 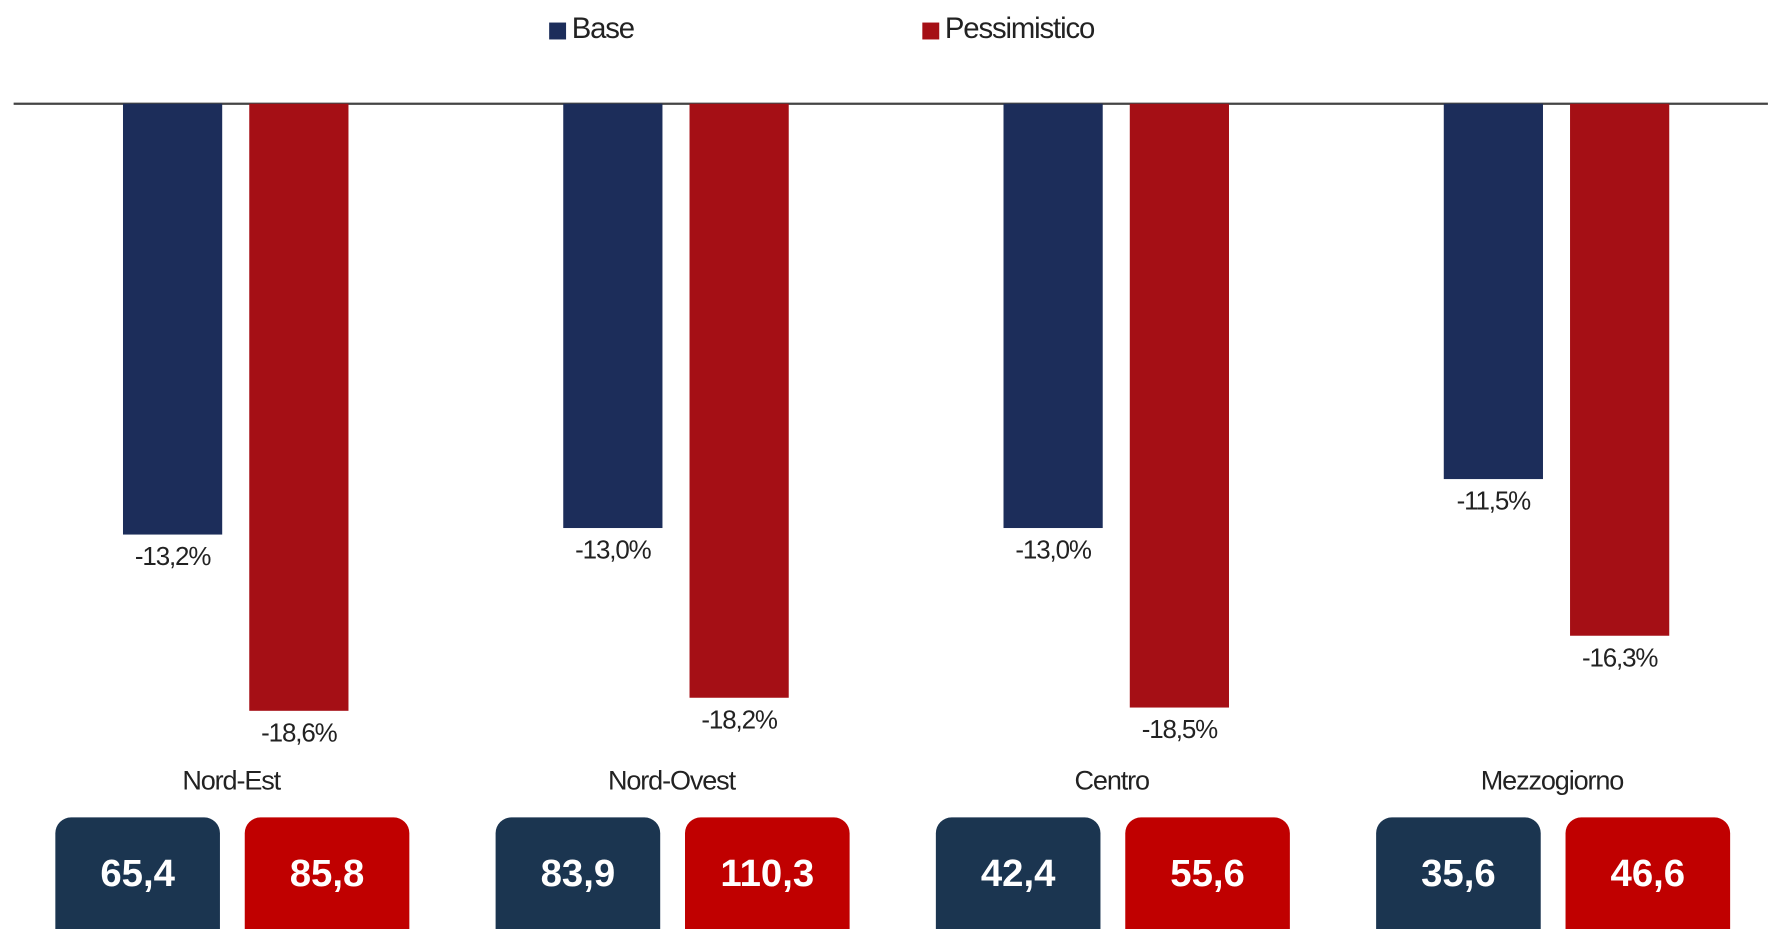 I want to click on box-label: 83,9, so click(x=578, y=873).